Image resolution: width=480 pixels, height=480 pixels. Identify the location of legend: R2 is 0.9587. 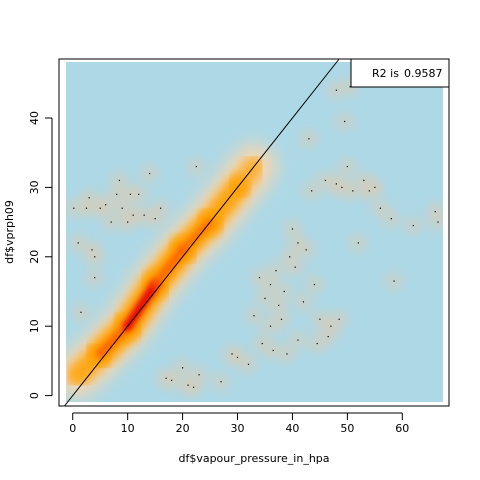
(400, 73).